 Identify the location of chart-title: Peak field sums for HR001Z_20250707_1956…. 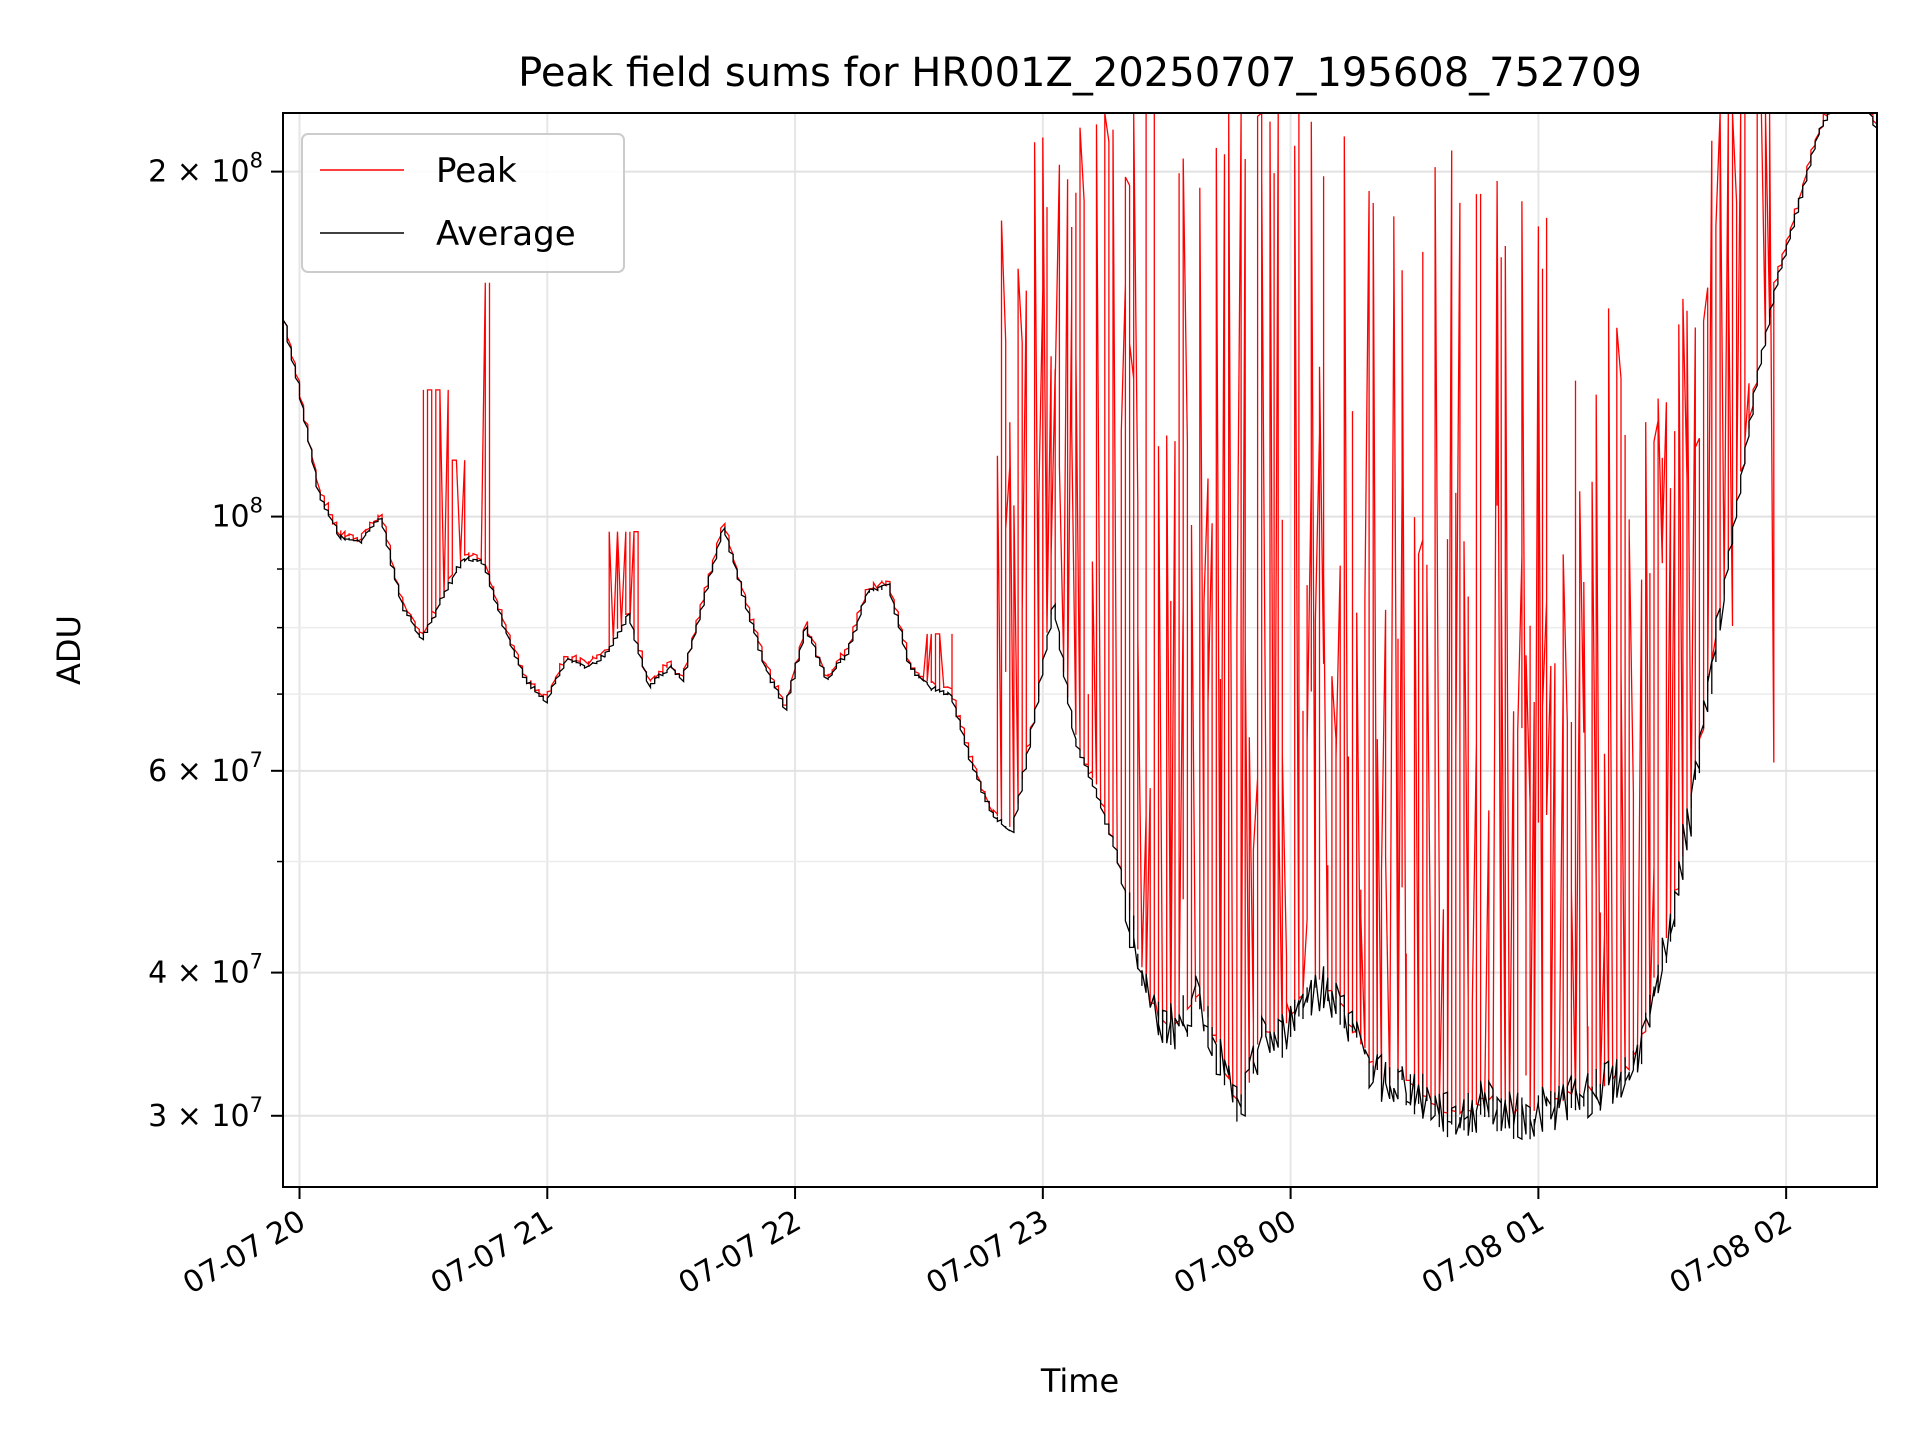
(1080, 73).